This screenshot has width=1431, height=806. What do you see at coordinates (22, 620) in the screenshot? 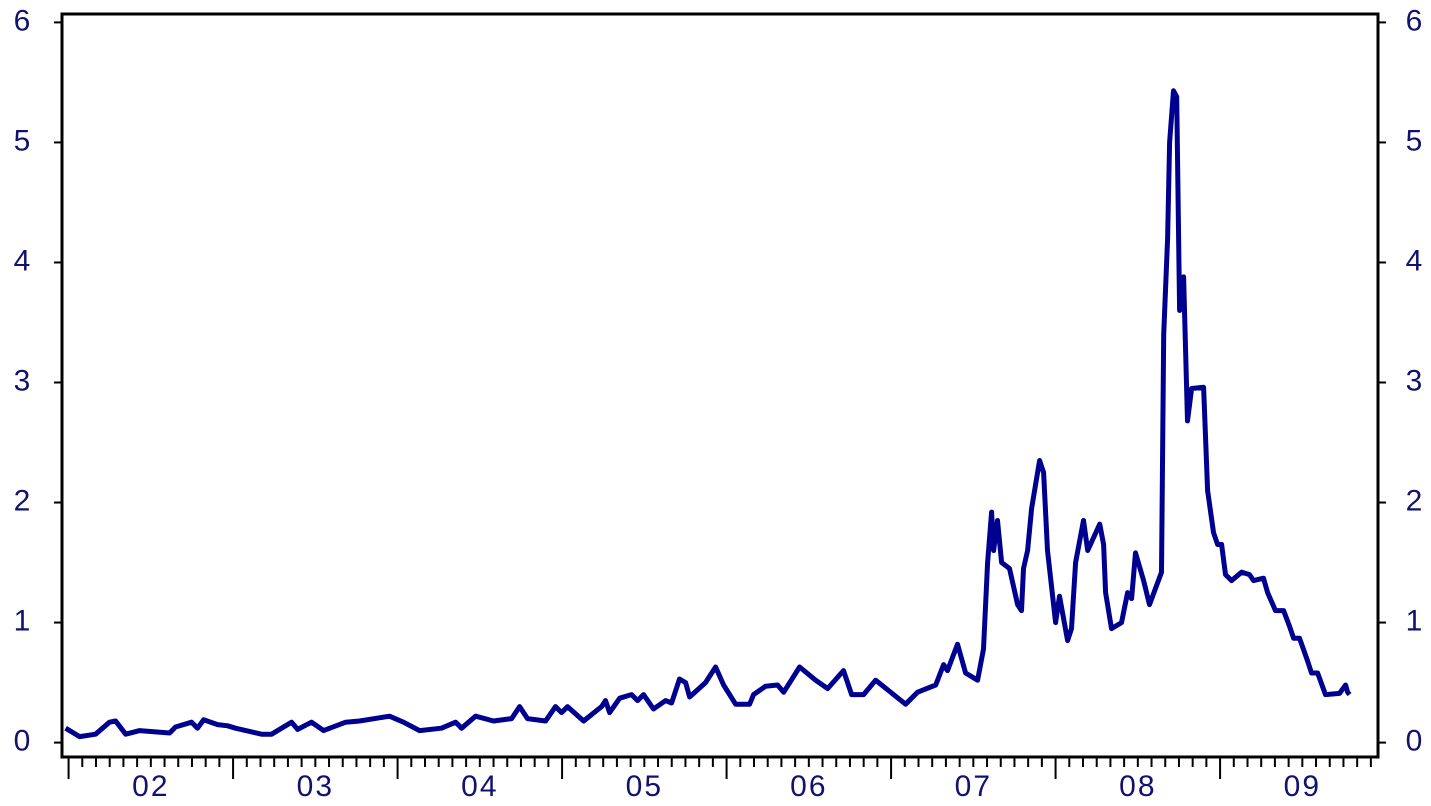
I see `y-tick-label: 1` at bounding box center [22, 620].